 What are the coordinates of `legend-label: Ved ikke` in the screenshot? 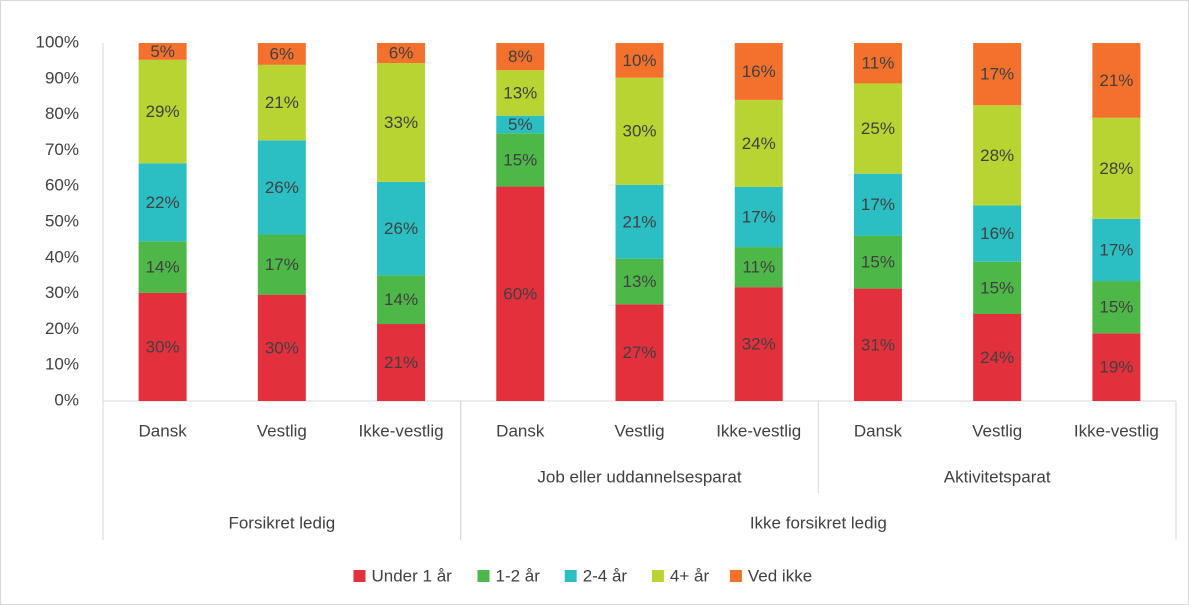 It's located at (780, 575).